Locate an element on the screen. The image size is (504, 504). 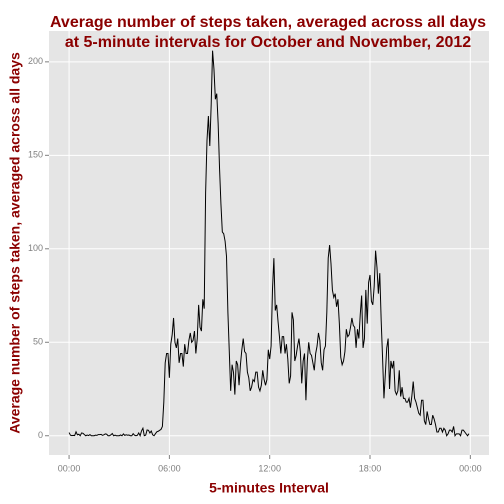
y-tick-label: 100 is located at coordinates (35, 248).